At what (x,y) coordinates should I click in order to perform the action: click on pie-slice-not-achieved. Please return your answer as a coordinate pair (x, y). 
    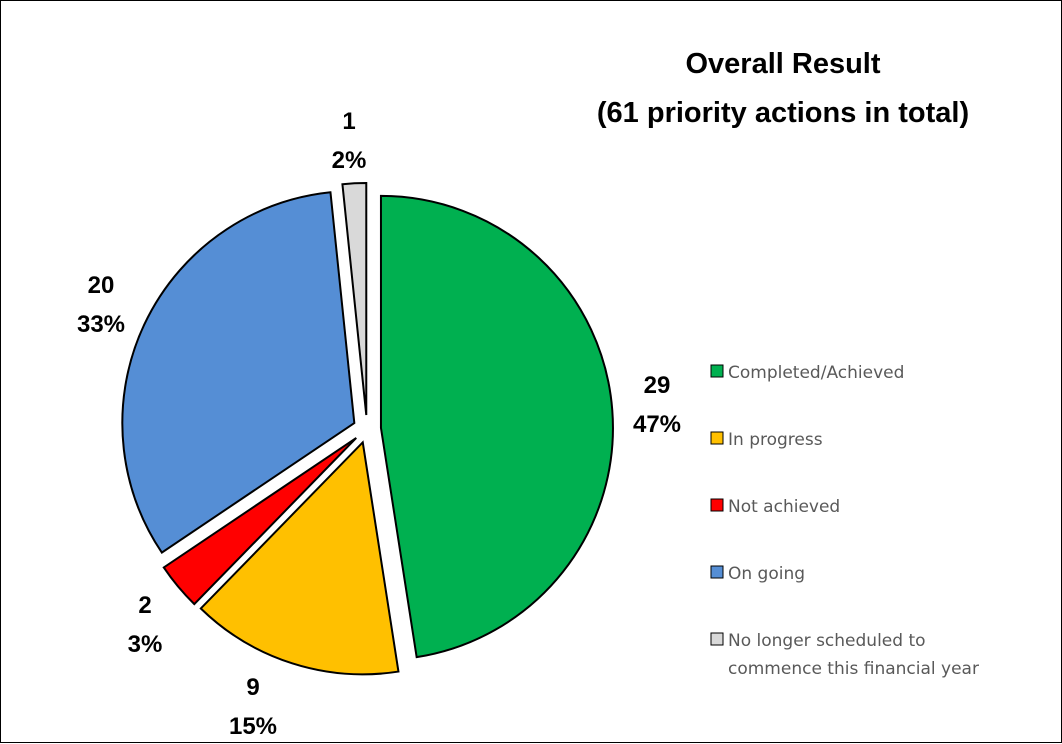
    Looking at the image, I should click on (259, 521).